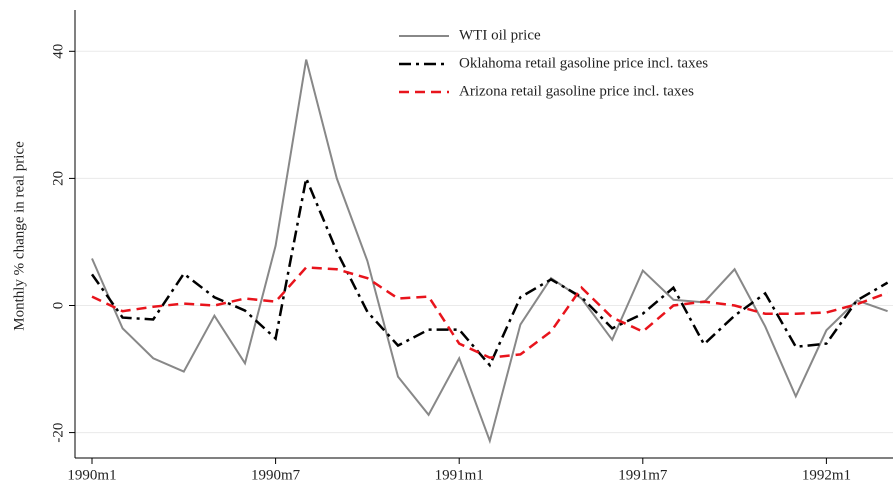  I want to click on x-tick-label: 1991m1, so click(459, 475).